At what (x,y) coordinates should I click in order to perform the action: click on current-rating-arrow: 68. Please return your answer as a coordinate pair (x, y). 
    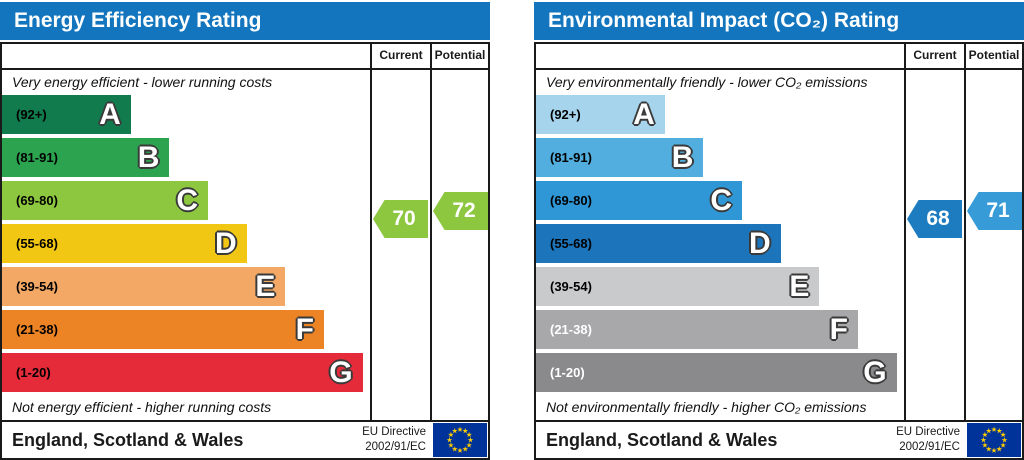
    Looking at the image, I should click on (934, 219).